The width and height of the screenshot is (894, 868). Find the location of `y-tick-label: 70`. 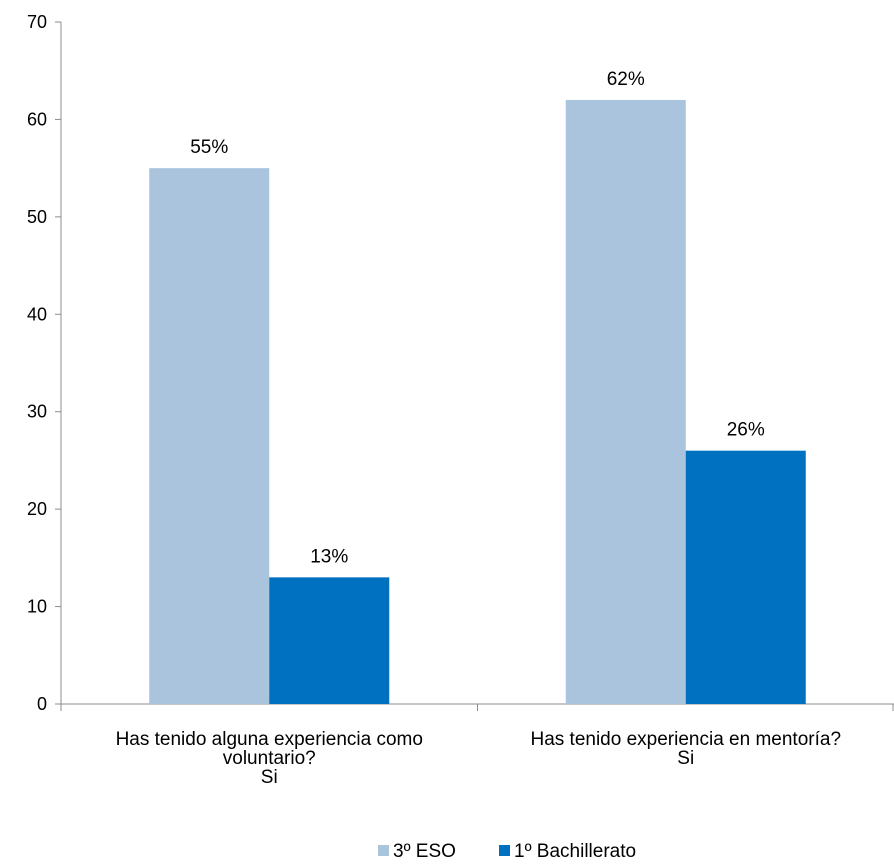

y-tick-label: 70 is located at coordinates (37, 22).